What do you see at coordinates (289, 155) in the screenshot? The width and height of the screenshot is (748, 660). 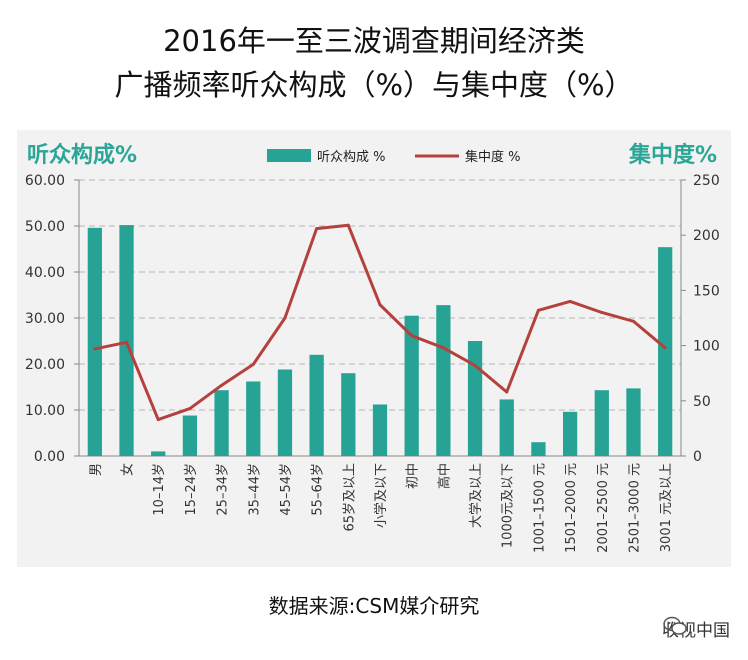 I see `legend-bar-swatch` at bounding box center [289, 155].